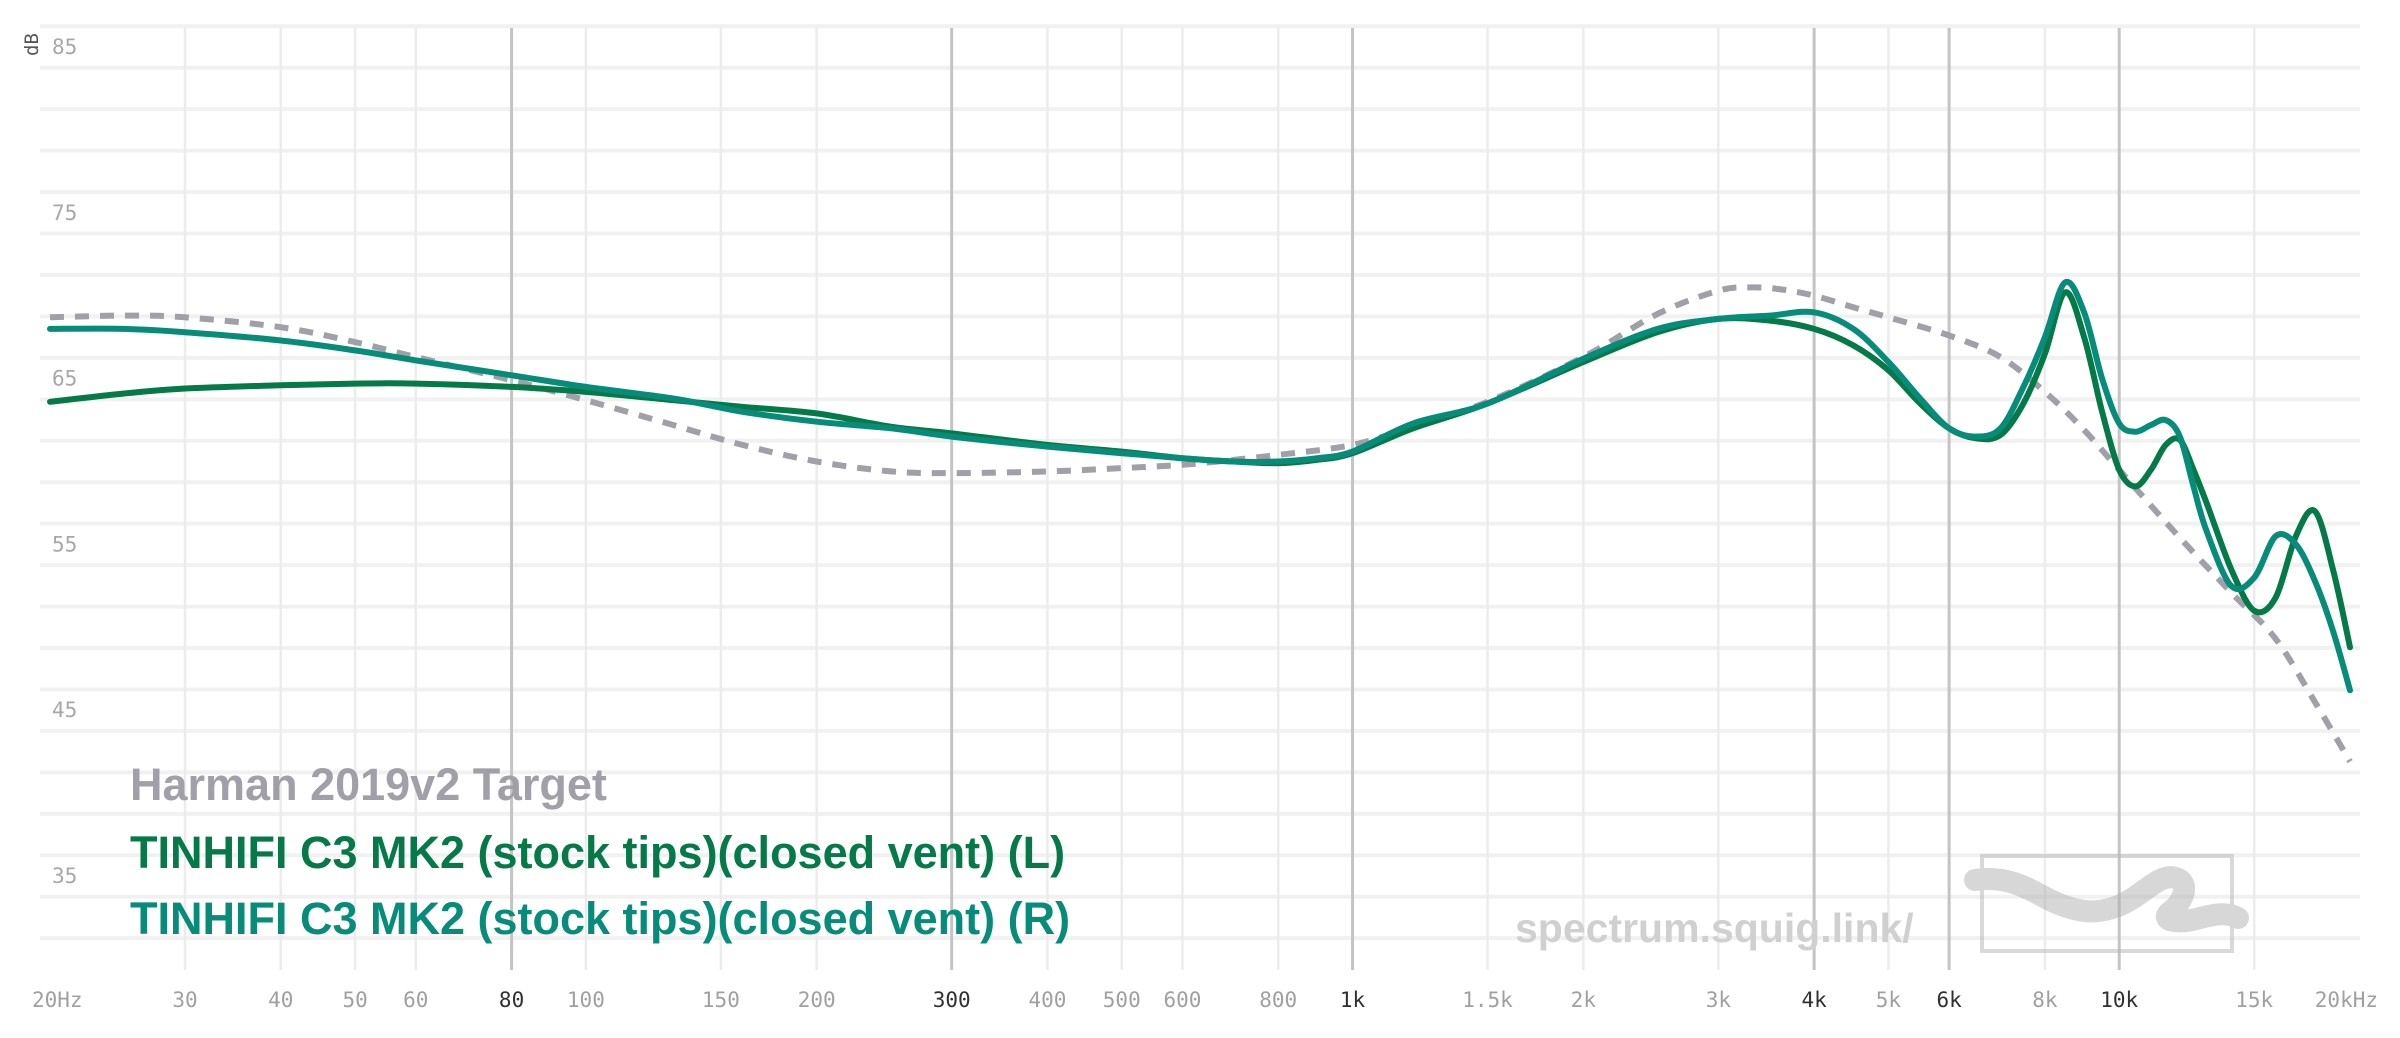  Describe the element at coordinates (64, 710) in the screenshot. I see `y-tick-label: 45` at that location.